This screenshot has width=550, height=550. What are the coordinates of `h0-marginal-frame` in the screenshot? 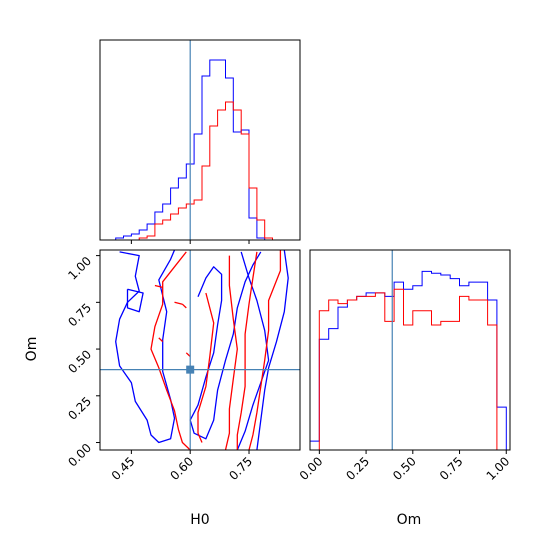 It's located at (200, 140).